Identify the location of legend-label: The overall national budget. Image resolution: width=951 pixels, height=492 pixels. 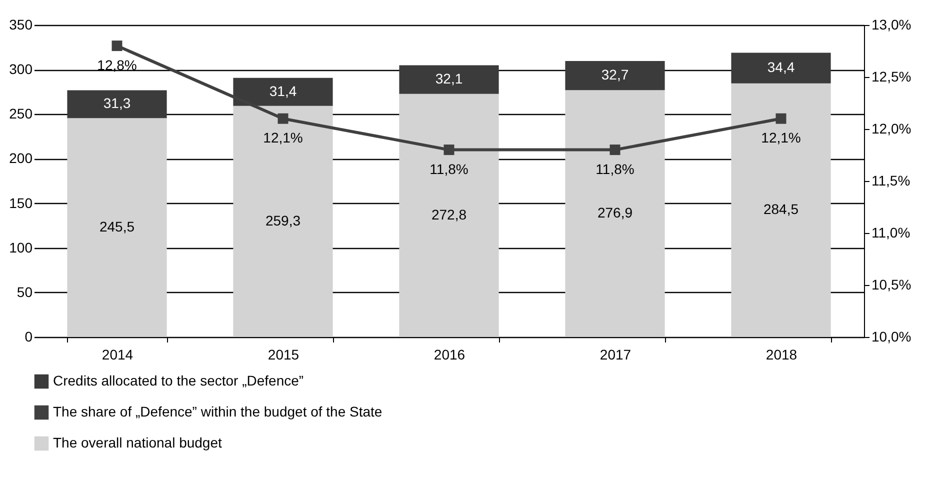
(137, 442).